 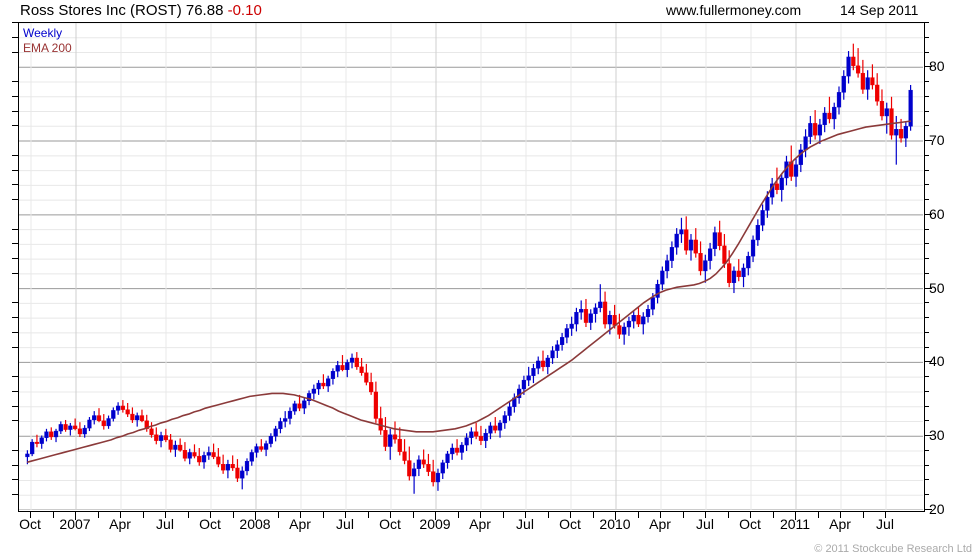 I want to click on y-axis: 20 30 40 50 60 70 80, so click(x=954, y=280).